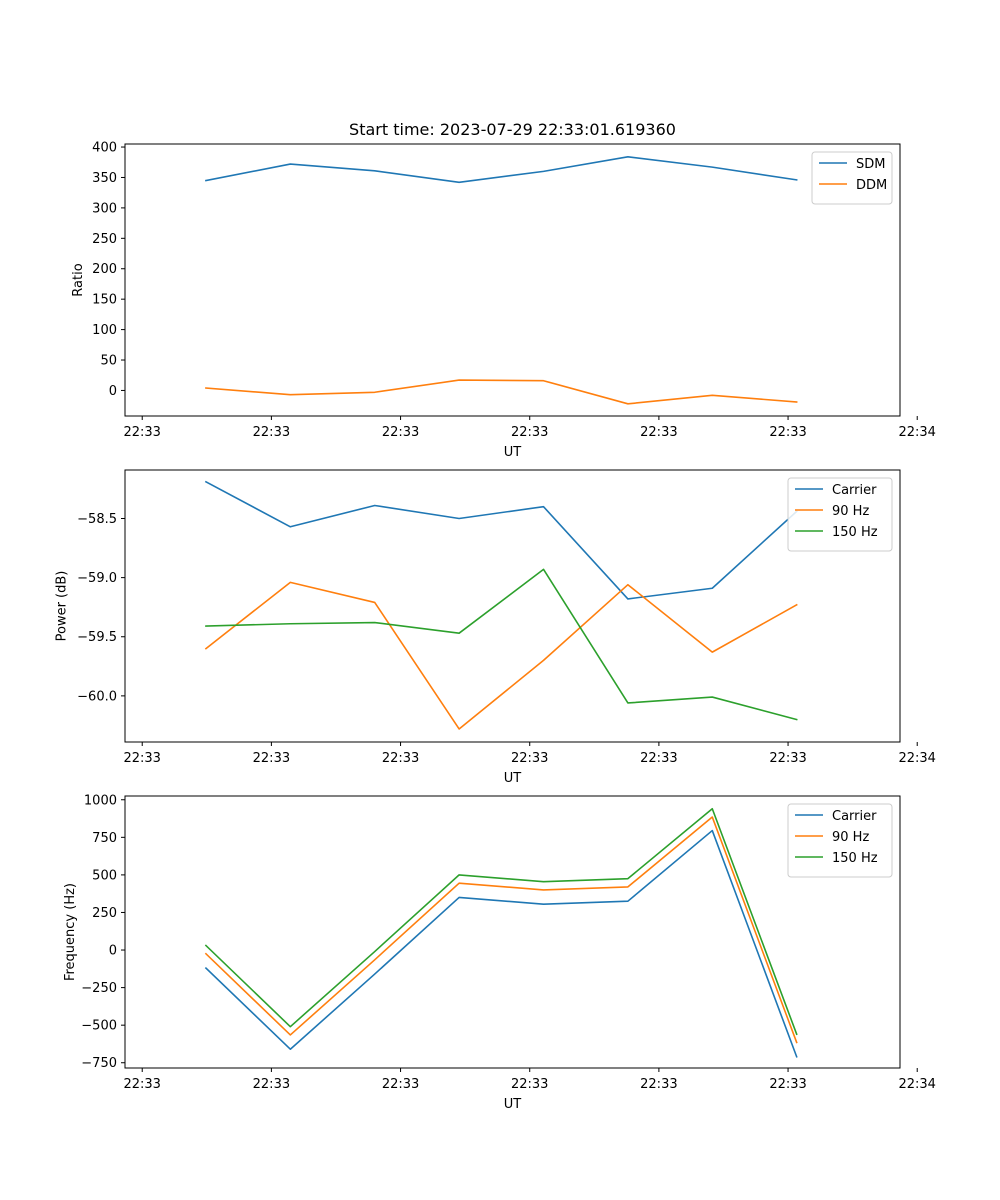 This screenshot has height=1200, width=1000. What do you see at coordinates (78, 279) in the screenshot?
I see `y-axis-label: Ratio` at bounding box center [78, 279].